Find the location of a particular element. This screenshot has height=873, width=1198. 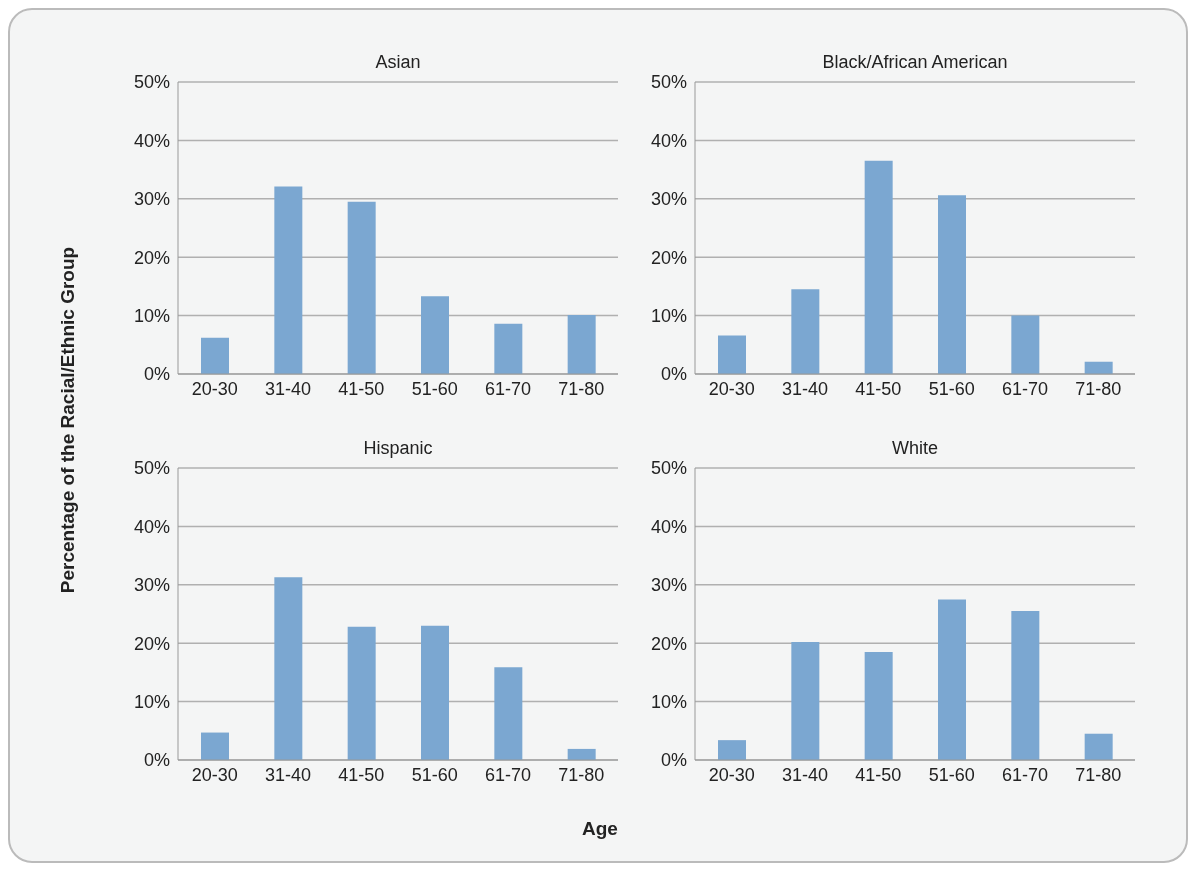

chart-title: Asian is located at coordinates (398, 62).